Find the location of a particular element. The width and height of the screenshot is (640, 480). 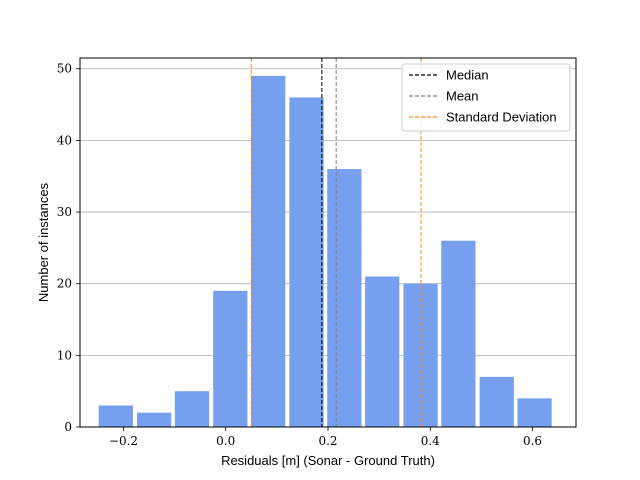

legend-box is located at coordinates (486, 97).